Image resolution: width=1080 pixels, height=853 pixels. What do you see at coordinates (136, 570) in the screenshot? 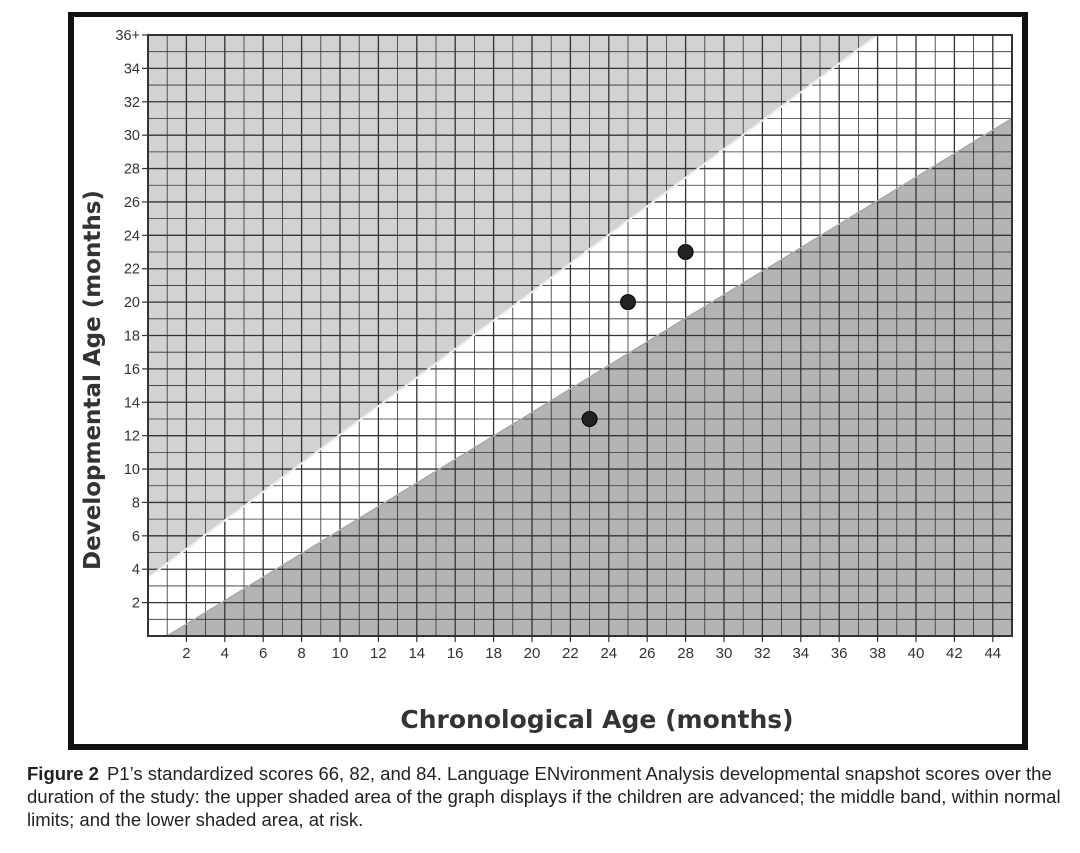
I see `y-tick-label: 4` at bounding box center [136, 570].